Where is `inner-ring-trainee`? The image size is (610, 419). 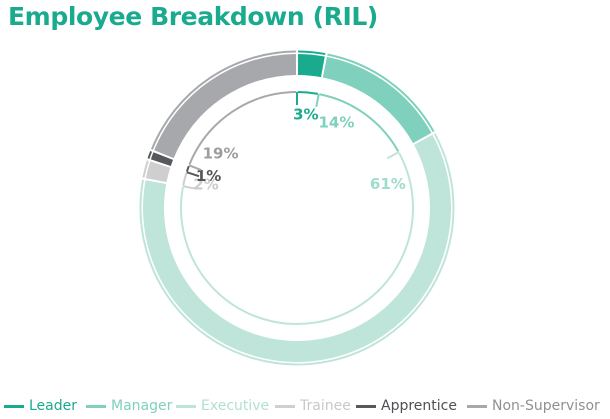 inner-ring-trainee is located at coordinates (185, 179).